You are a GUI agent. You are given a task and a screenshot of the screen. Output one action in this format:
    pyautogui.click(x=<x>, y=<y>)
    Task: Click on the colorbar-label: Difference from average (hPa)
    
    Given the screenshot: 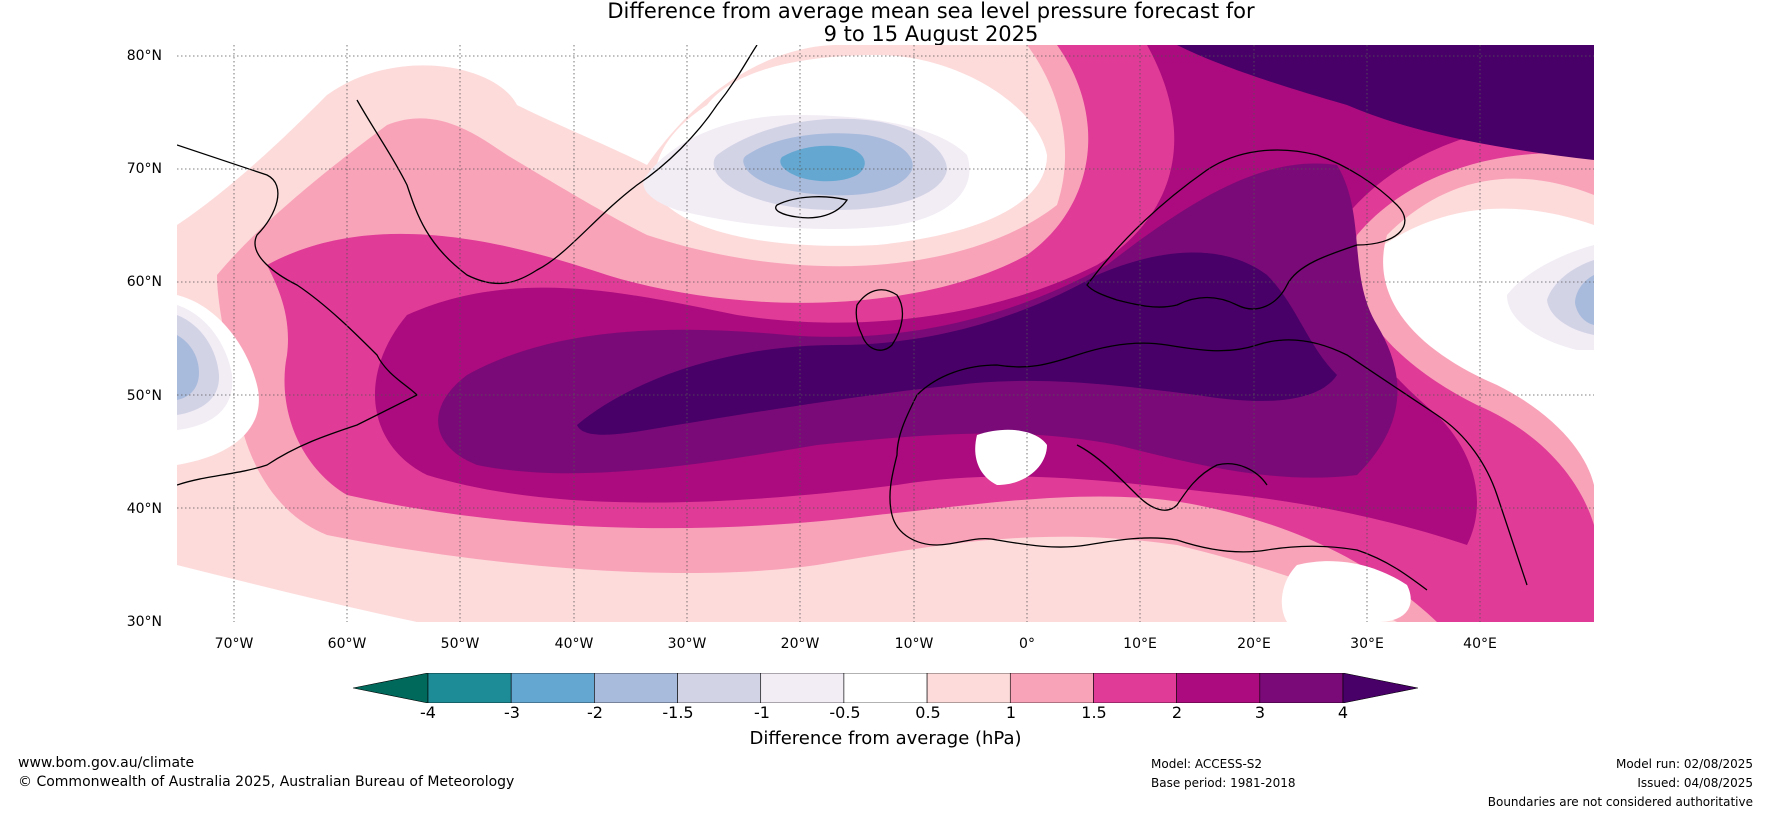 What is the action you would take?
    pyautogui.click(x=885, y=738)
    